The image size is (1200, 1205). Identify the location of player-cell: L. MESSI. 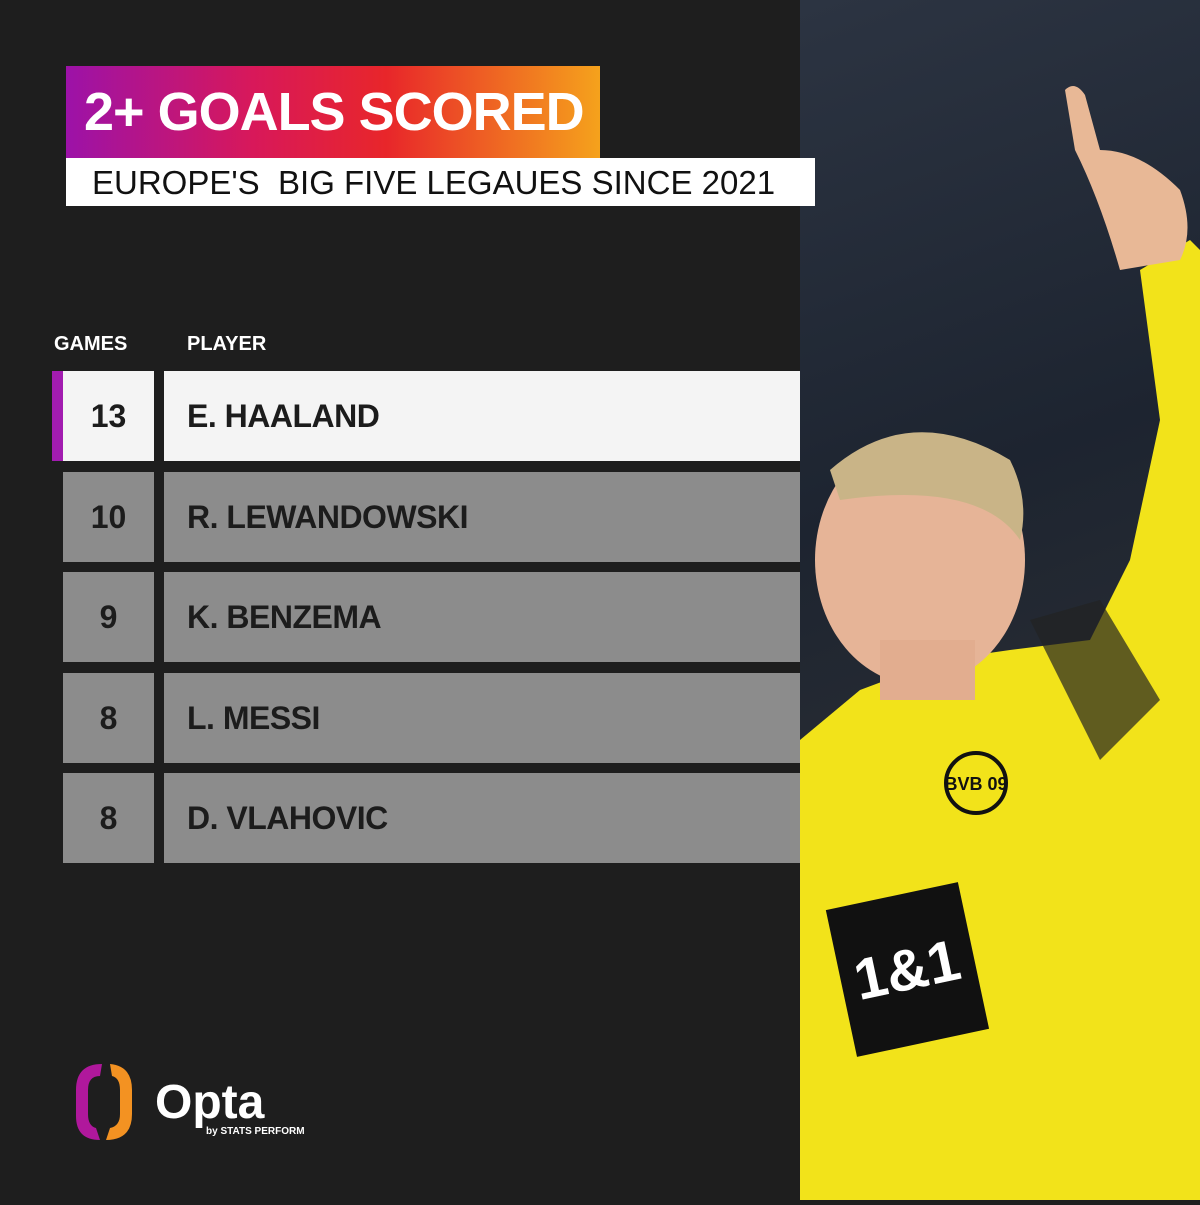
(482, 718).